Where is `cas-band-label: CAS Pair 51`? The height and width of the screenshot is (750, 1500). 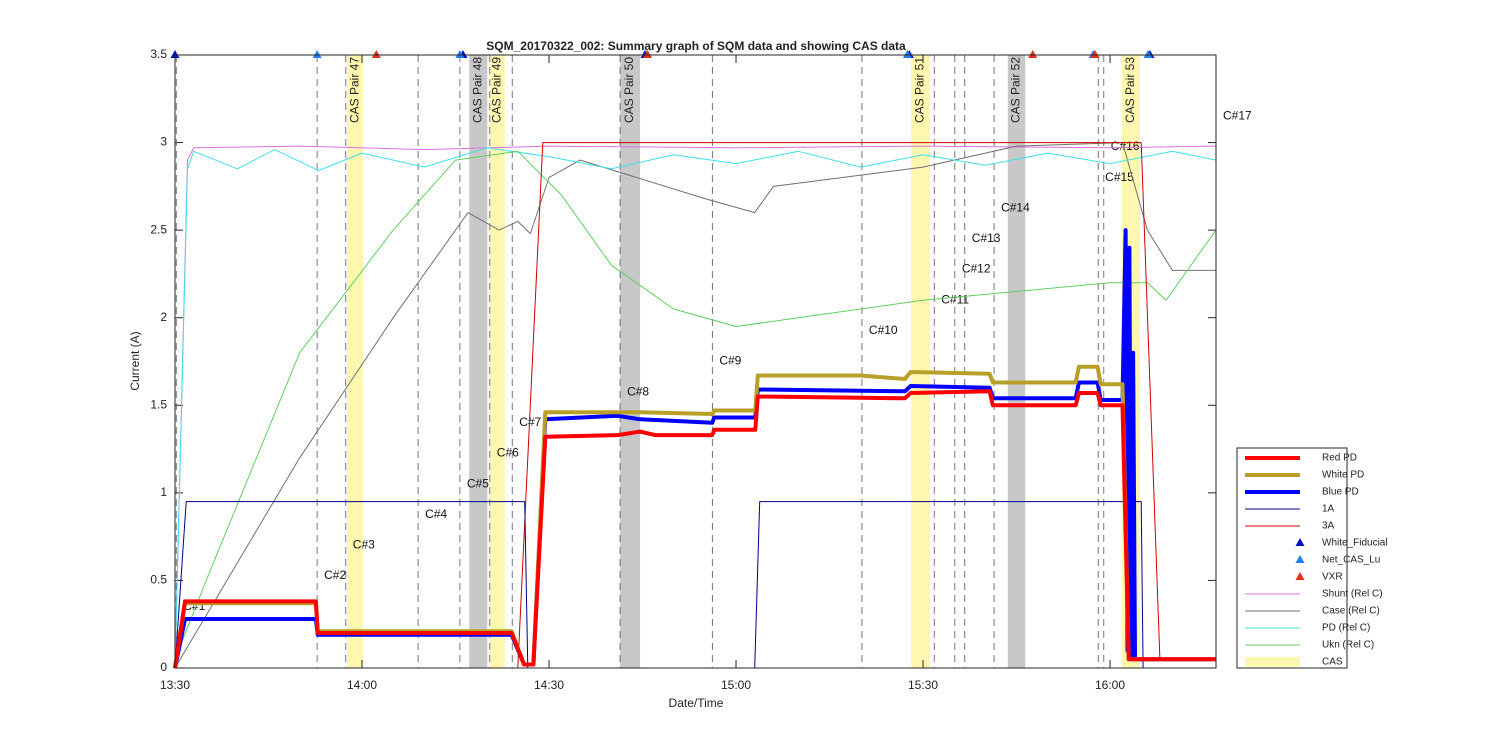 cas-band-label: CAS Pair 51 is located at coordinates (920, 90).